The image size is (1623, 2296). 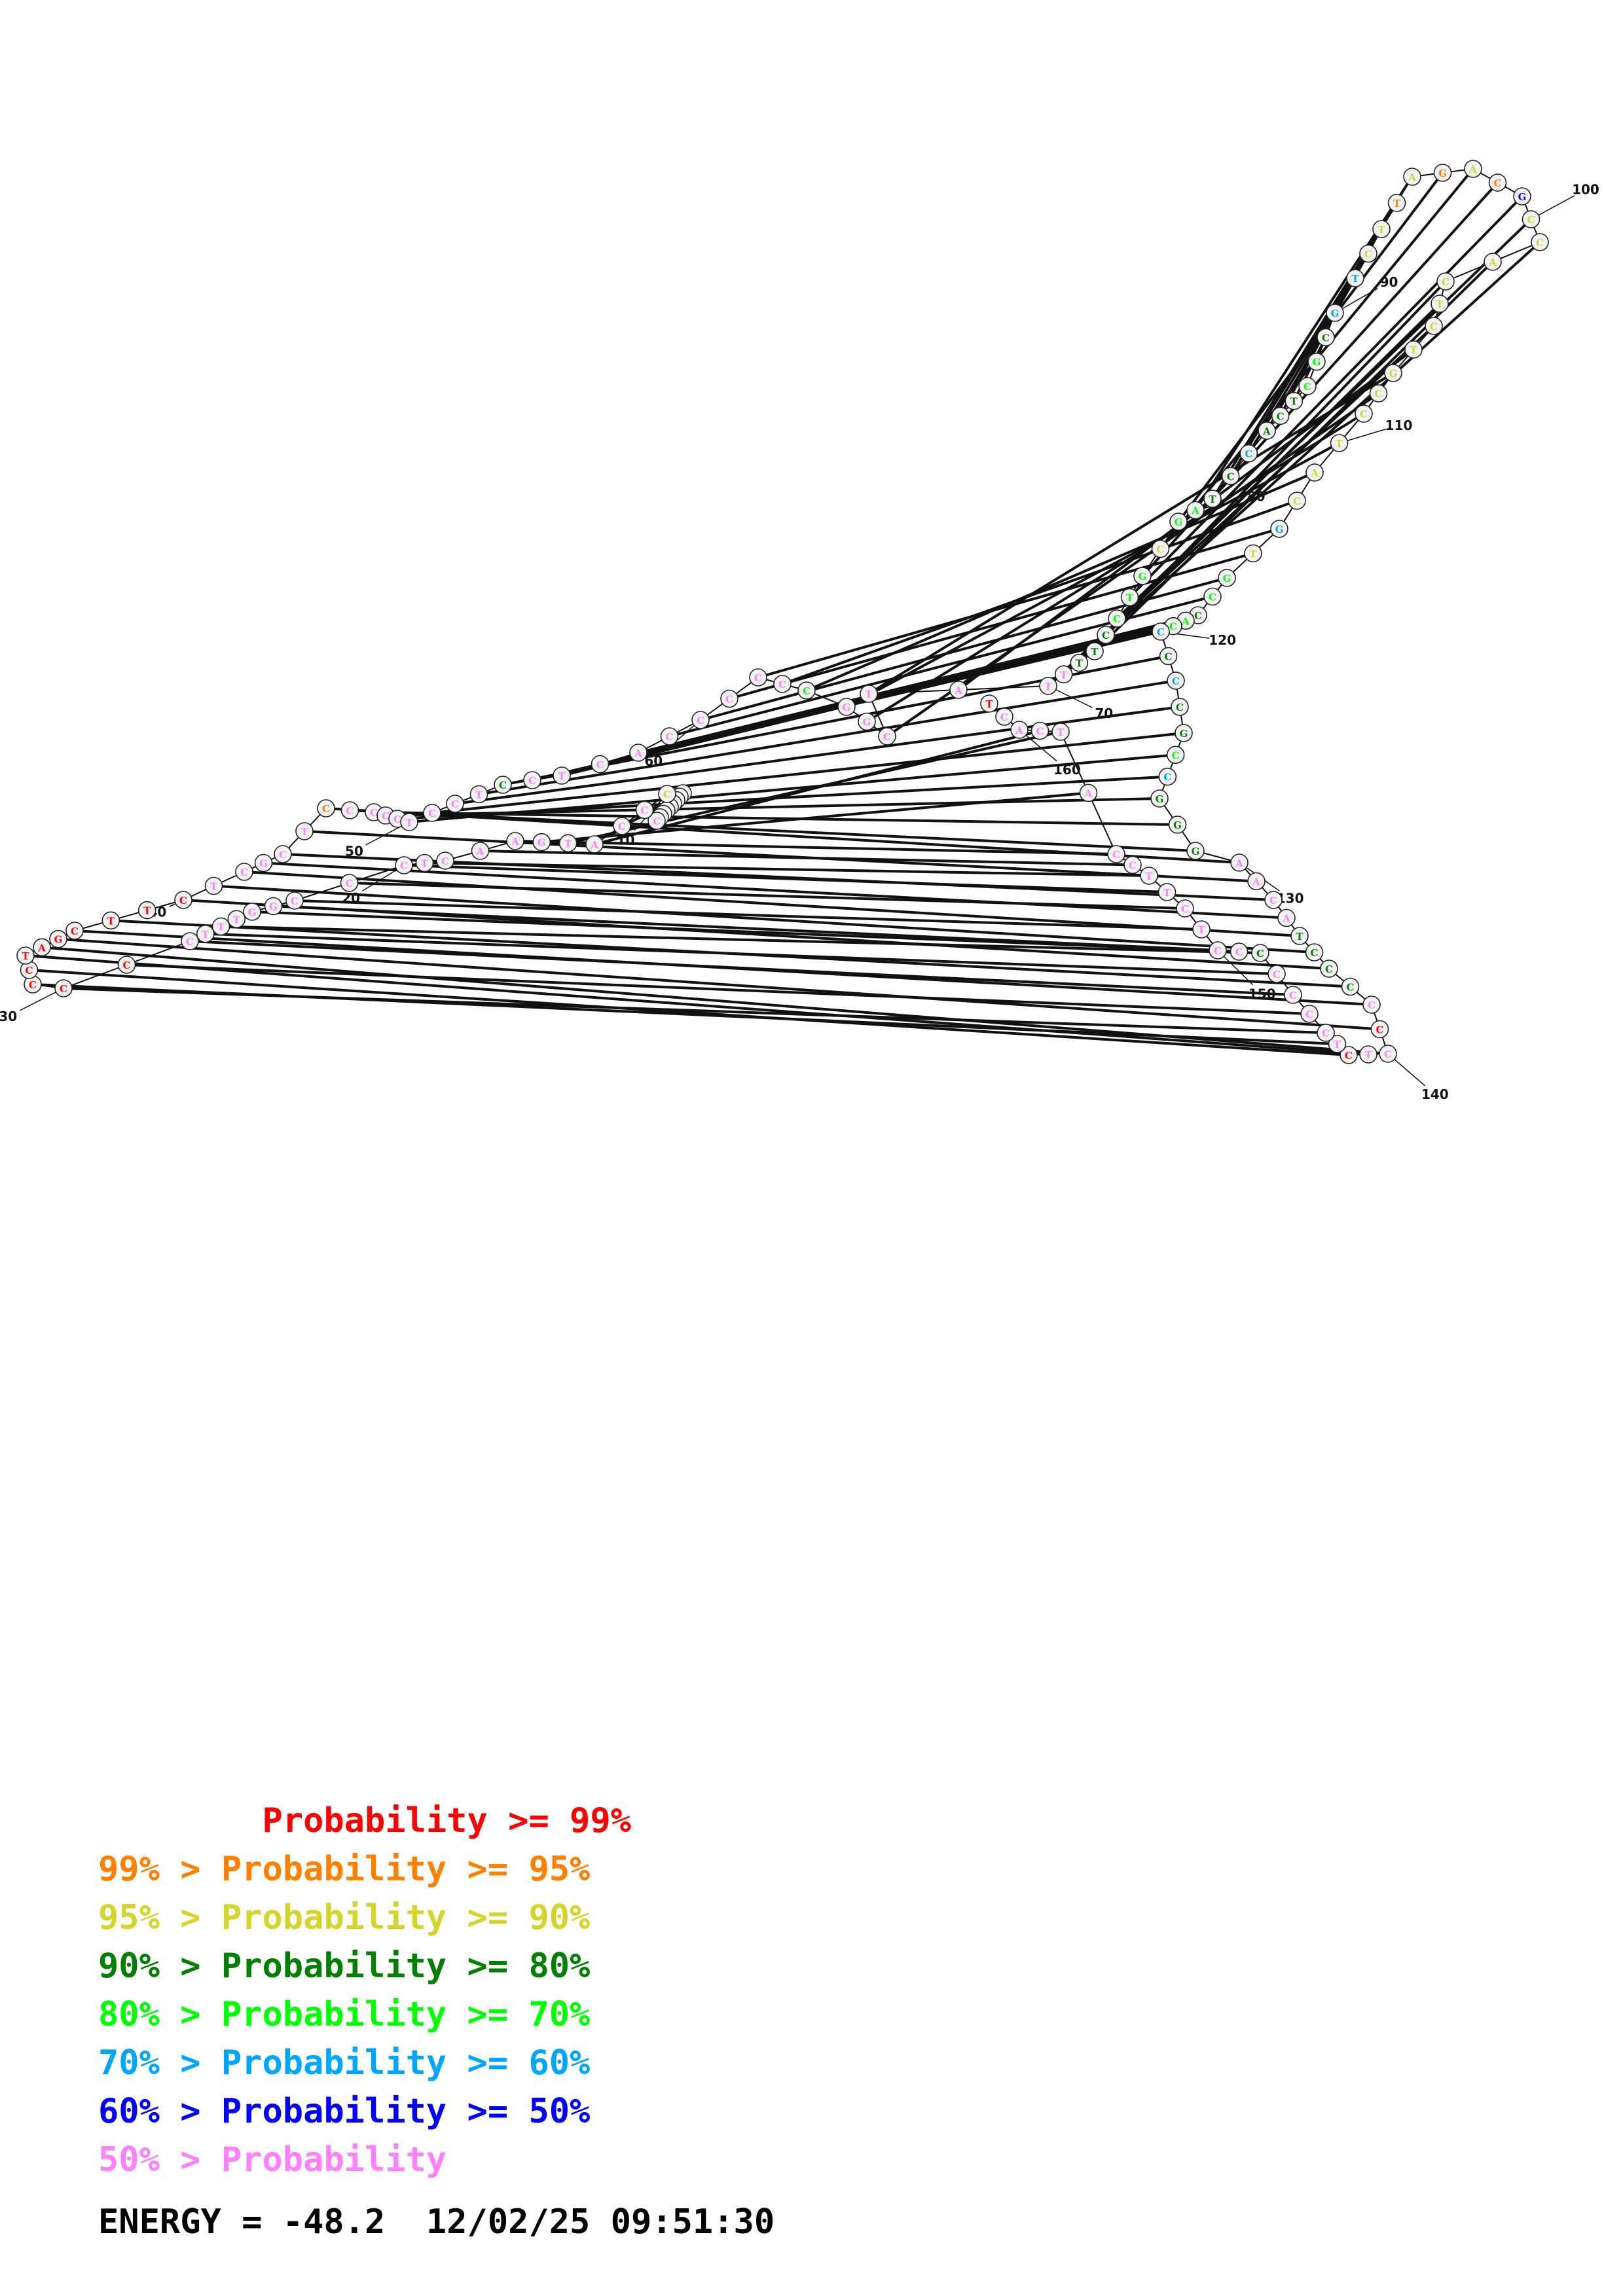 I want to click on nucleotide-letter-110: T, so click(x=1339, y=444).